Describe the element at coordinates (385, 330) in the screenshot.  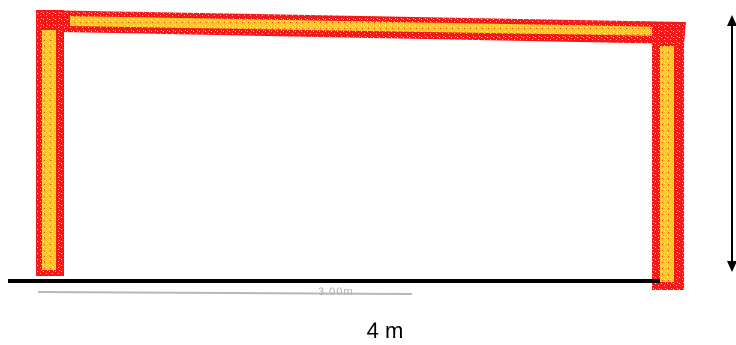
I see `width-dimension-label: 4 m` at that location.